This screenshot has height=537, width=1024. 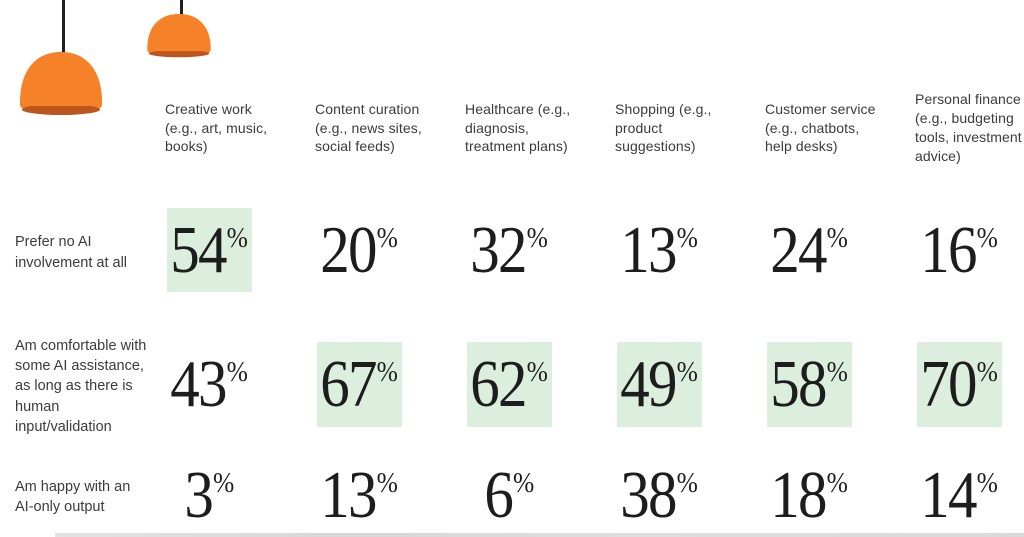 I want to click on value-box: 24%, so click(x=809, y=250).